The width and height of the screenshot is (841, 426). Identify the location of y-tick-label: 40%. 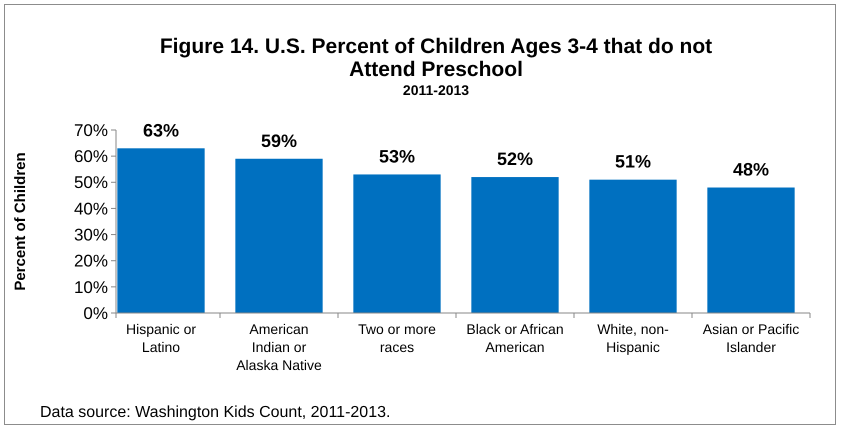
(91, 208).